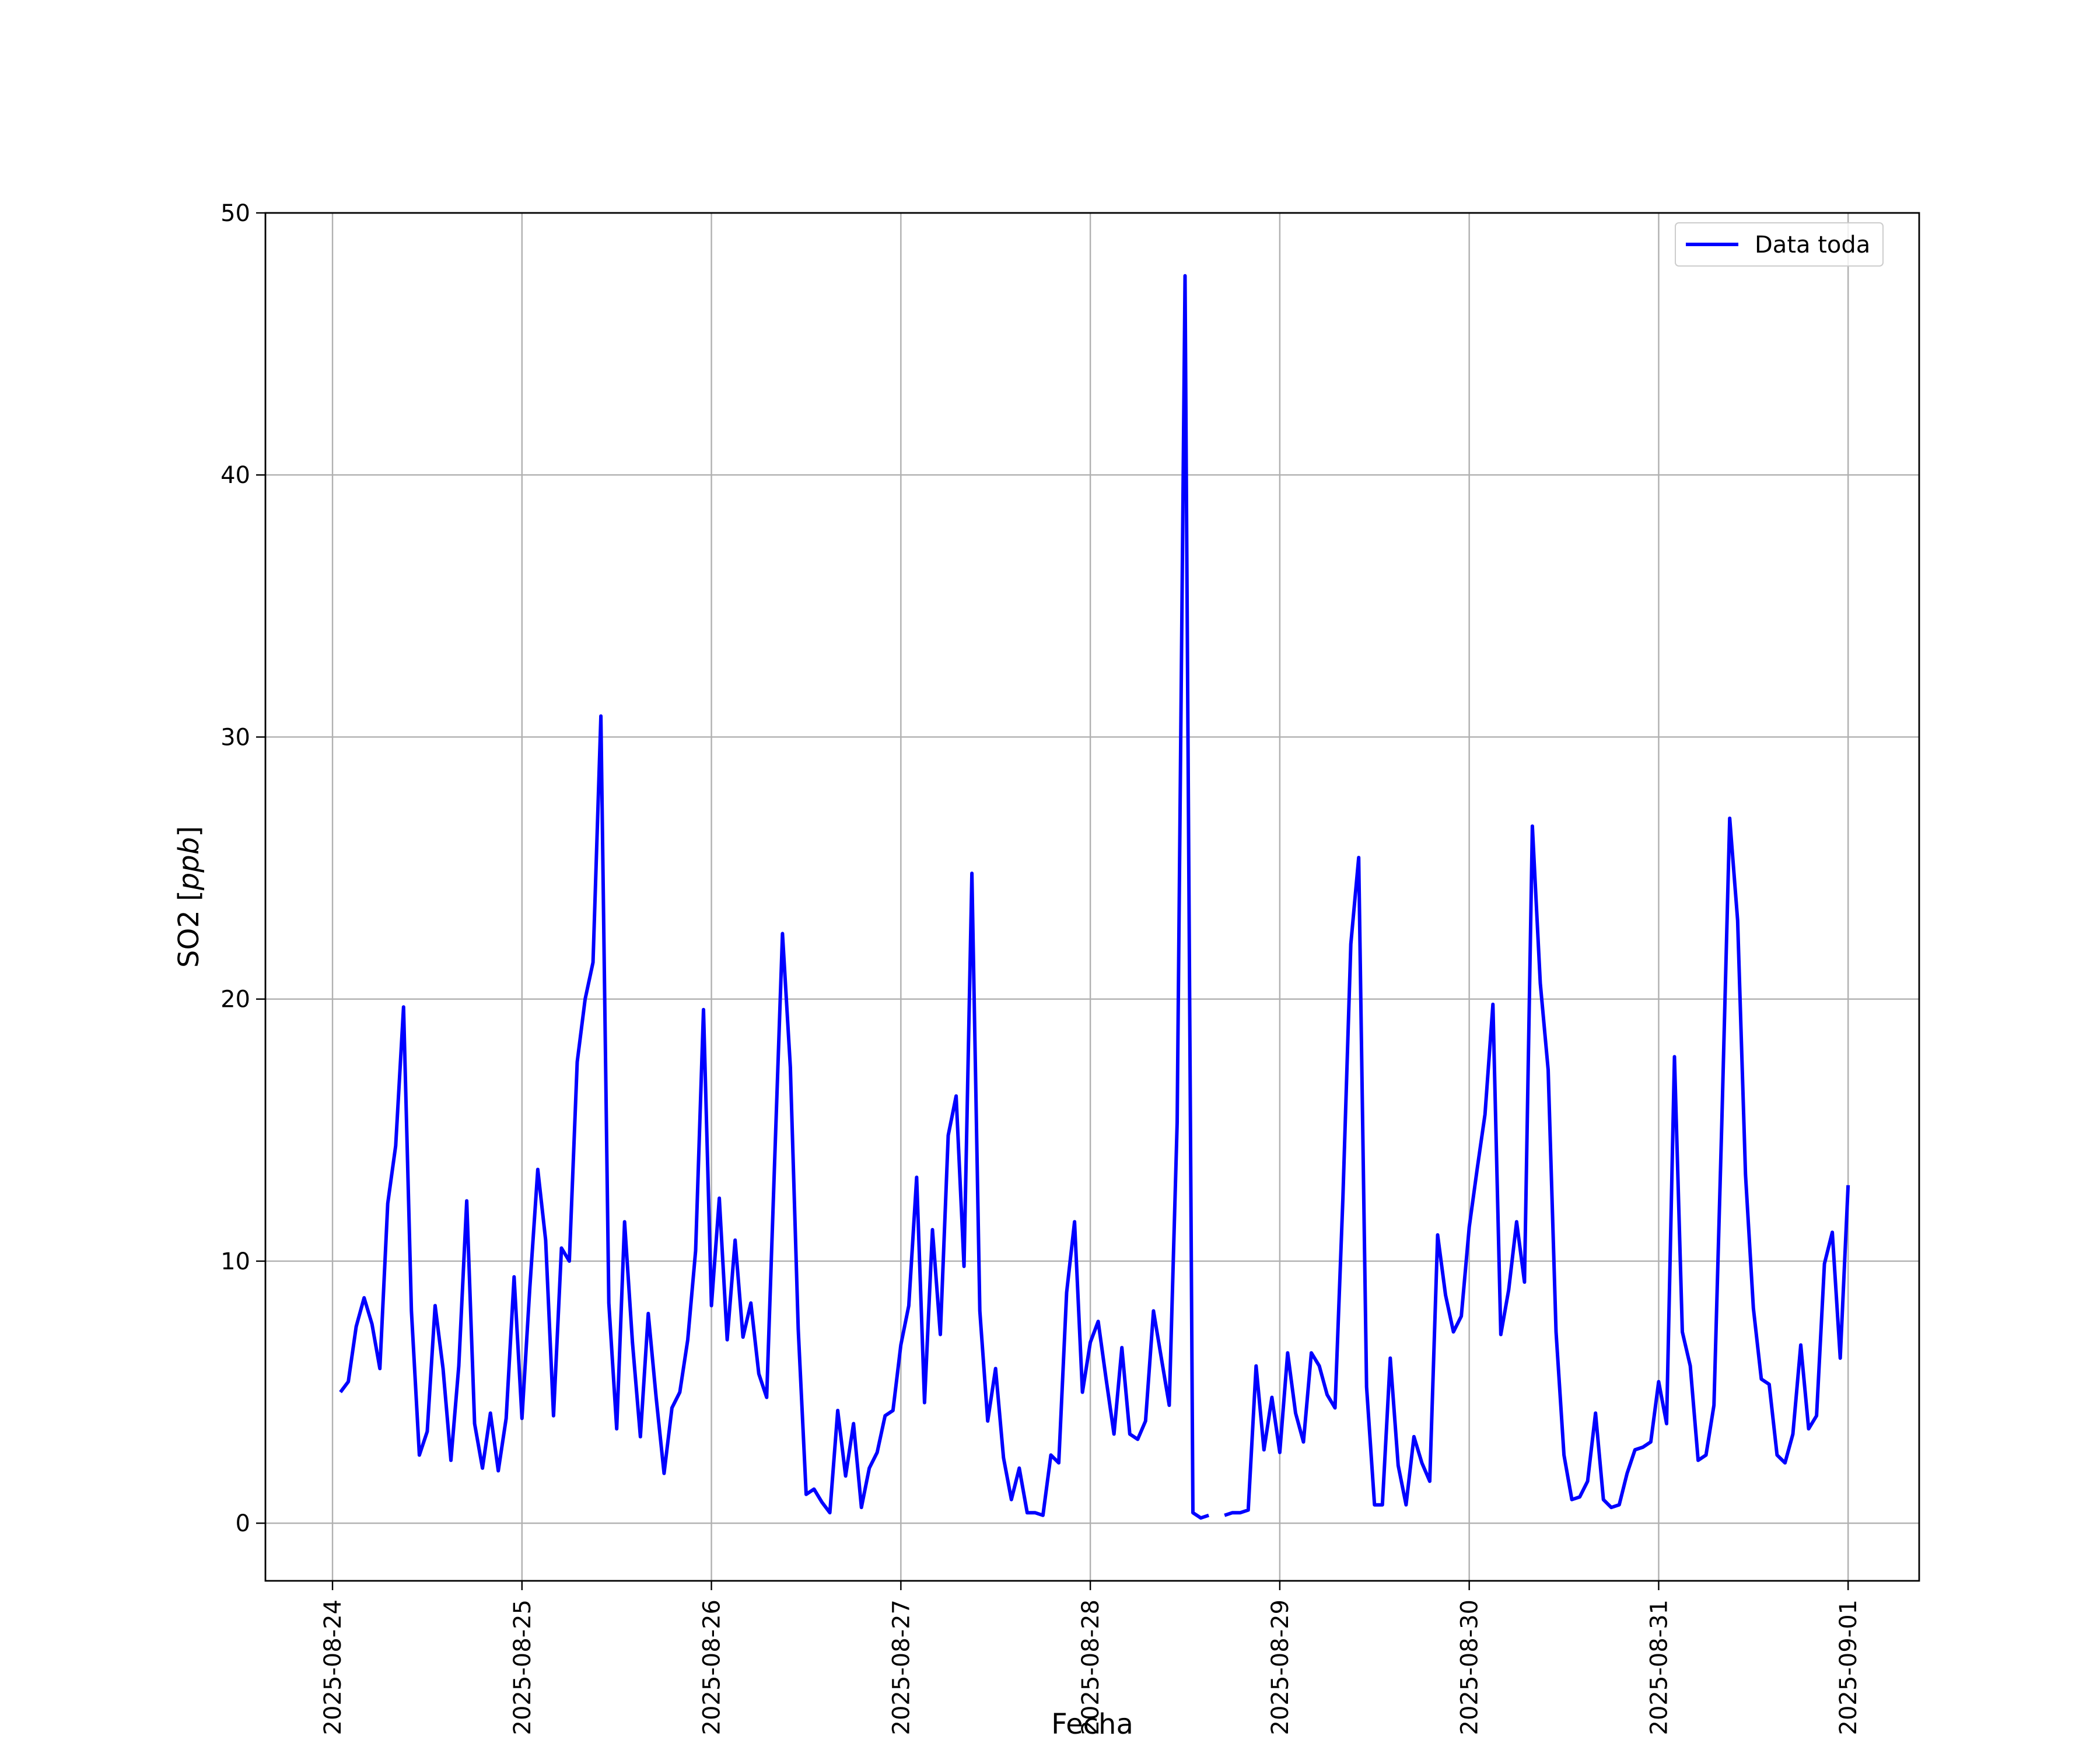 This screenshot has height=1750, width=2100. I want to click on y-tick-label: 10, so click(235, 1261).